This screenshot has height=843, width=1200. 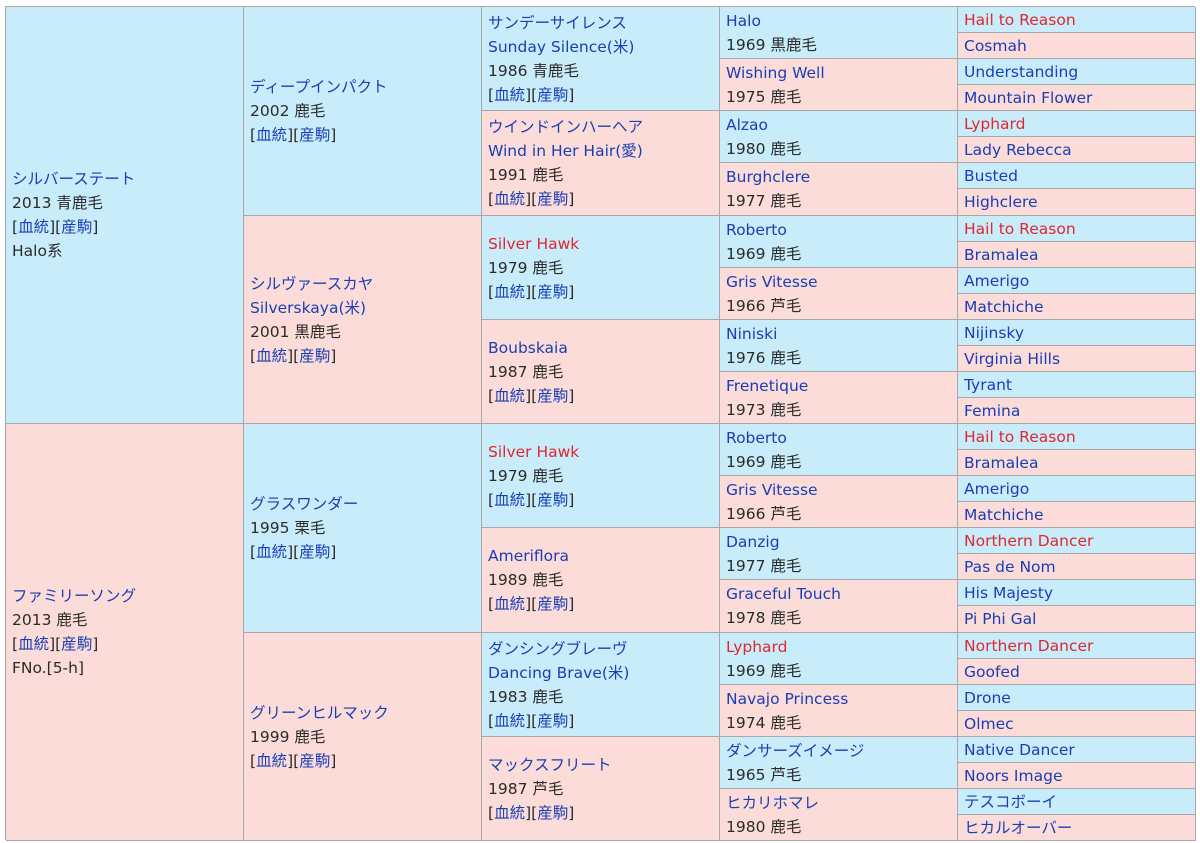 What do you see at coordinates (1028, 97) in the screenshot?
I see `horse-name-link: Mountain Flower` at bounding box center [1028, 97].